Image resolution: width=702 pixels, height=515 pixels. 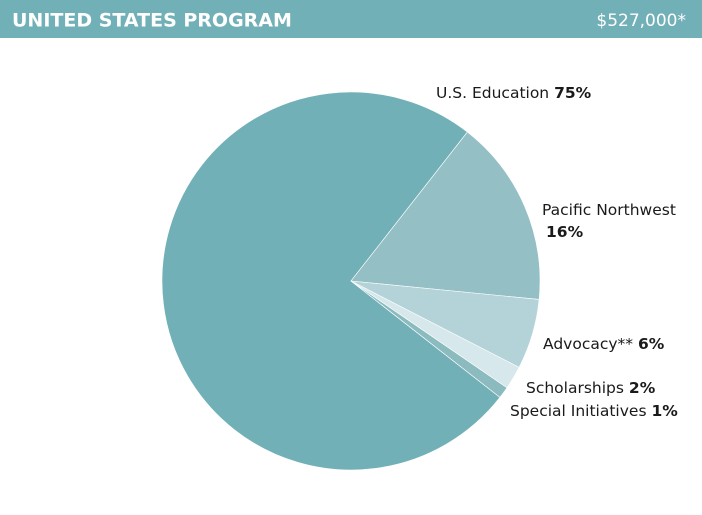 What do you see at coordinates (642, 388) in the screenshot?
I see `slice-value: 2%` at bounding box center [642, 388].